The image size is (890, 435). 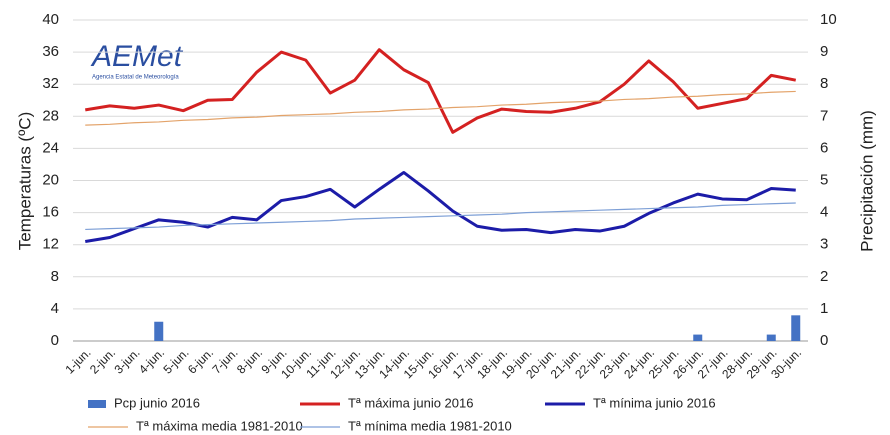 I want to click on y2-axis-title: Precipitación (mm), so click(x=866, y=181).